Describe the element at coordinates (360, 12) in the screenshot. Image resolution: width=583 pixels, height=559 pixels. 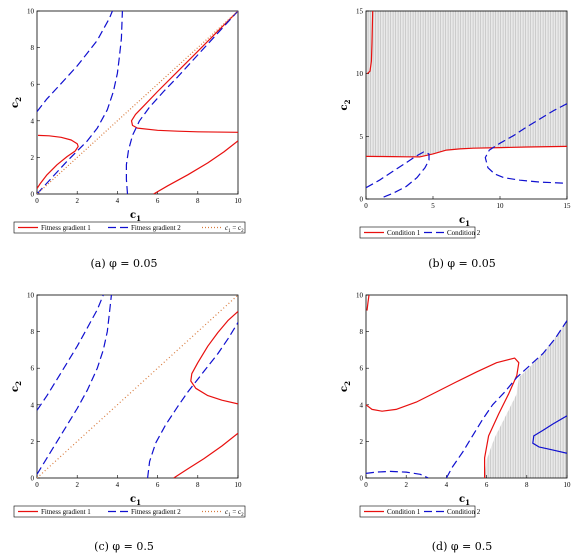
I see `y-tick-label: 15` at that location.